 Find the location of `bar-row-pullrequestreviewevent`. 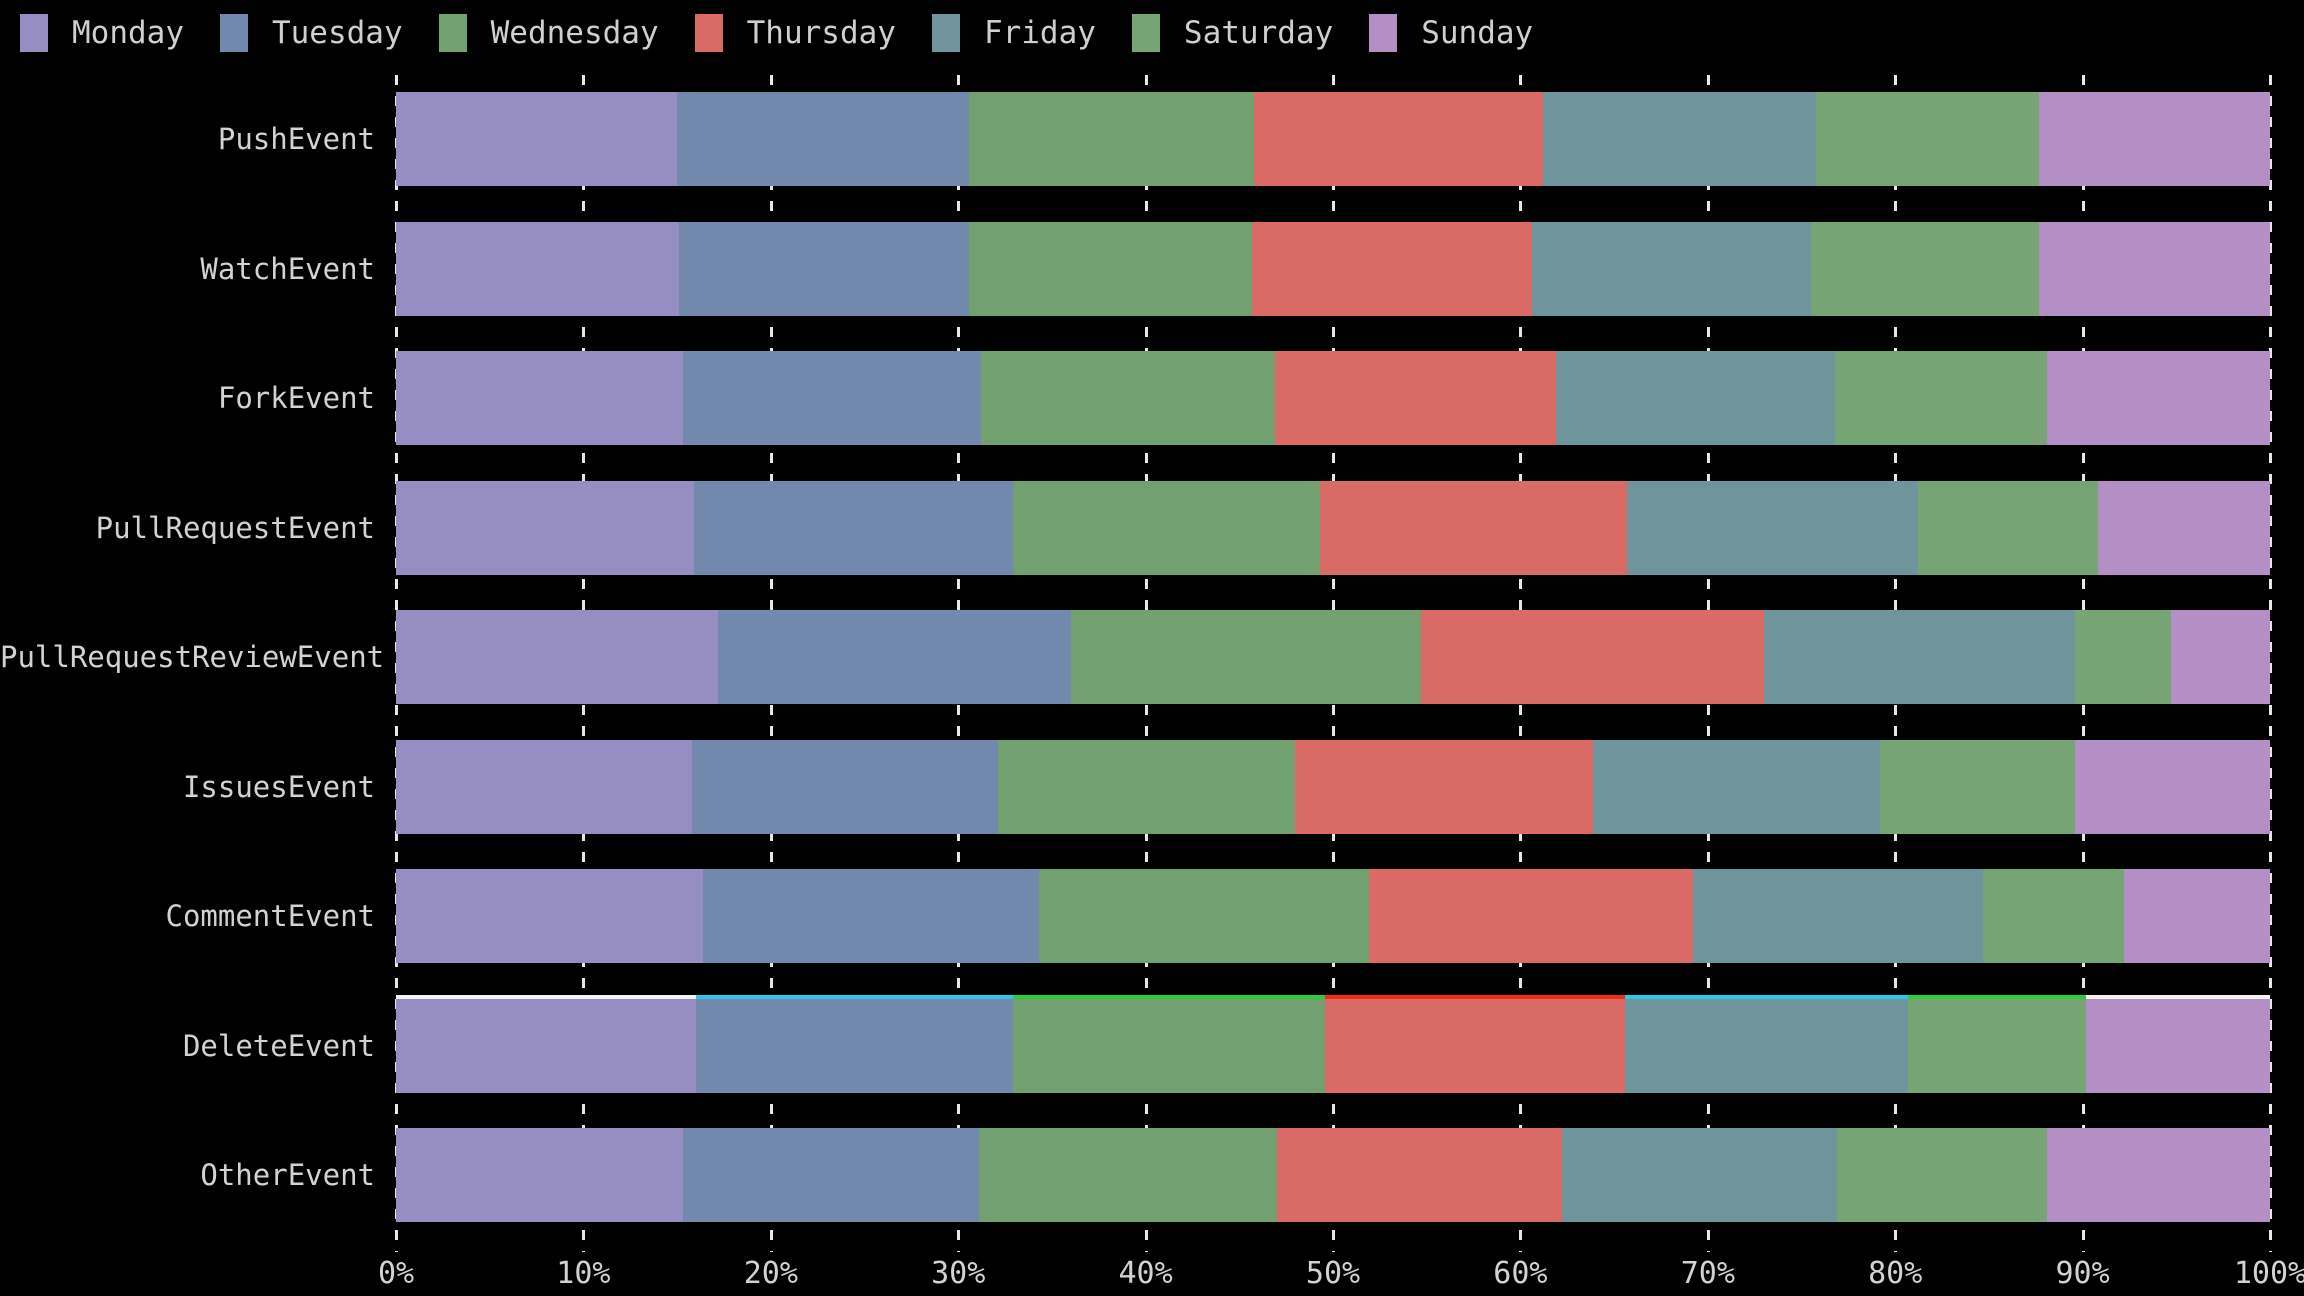

bar-row-pullrequestreviewevent is located at coordinates (1333, 657).